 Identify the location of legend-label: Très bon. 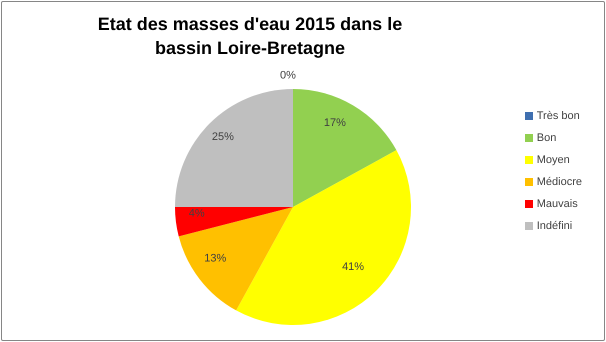
(558, 116).